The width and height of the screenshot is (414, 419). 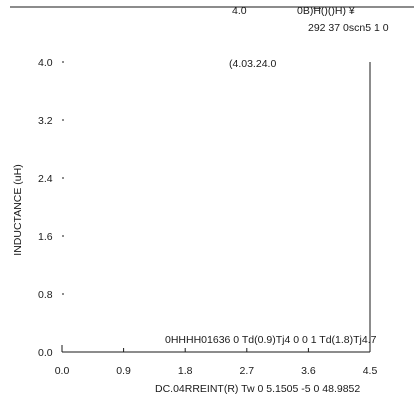 I want to click on x-tick-label: 4.5, so click(x=370, y=371).